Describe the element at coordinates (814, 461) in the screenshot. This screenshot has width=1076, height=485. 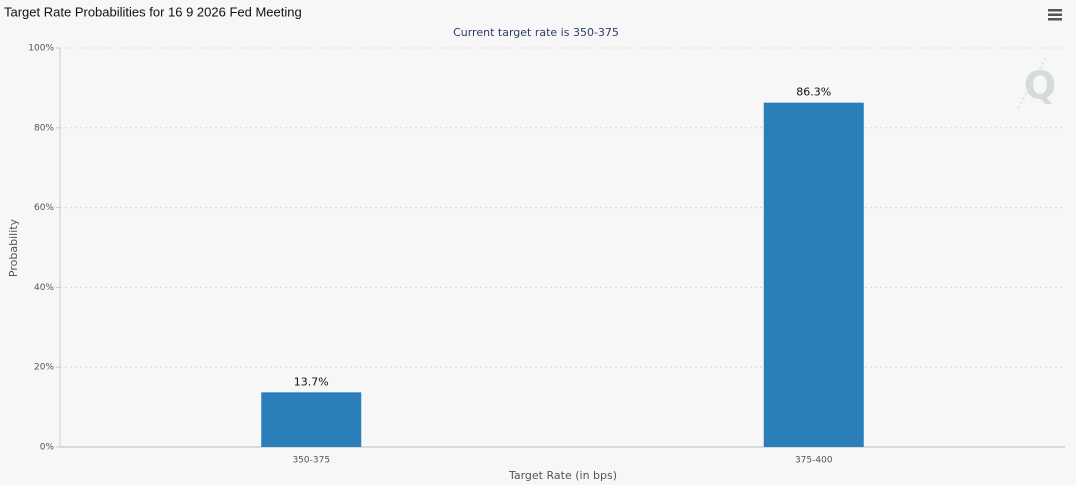
I see `x-tick-label: 375-400` at that location.